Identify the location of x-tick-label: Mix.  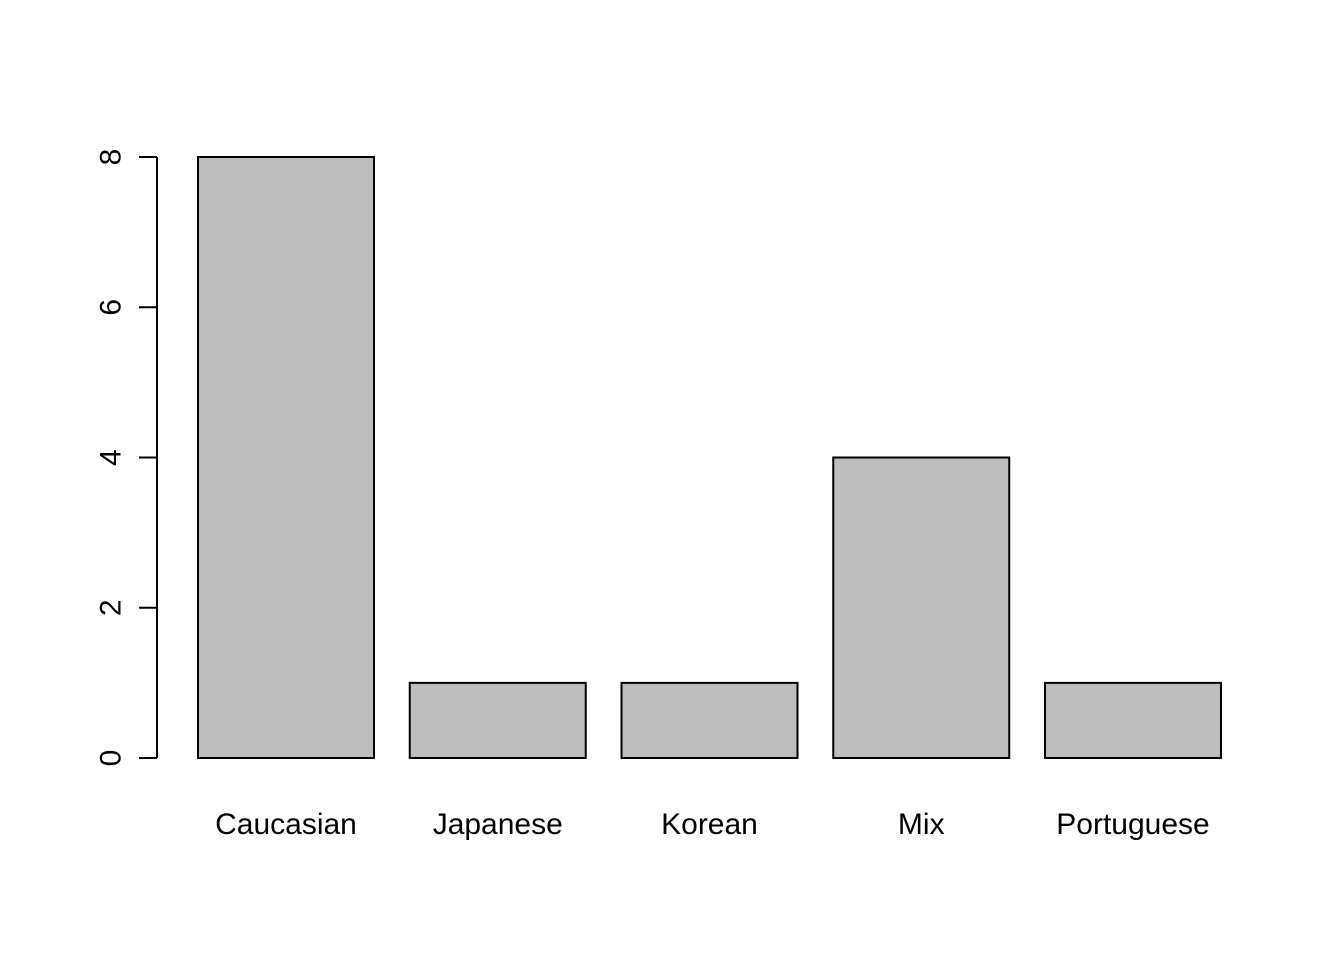
(921, 824).